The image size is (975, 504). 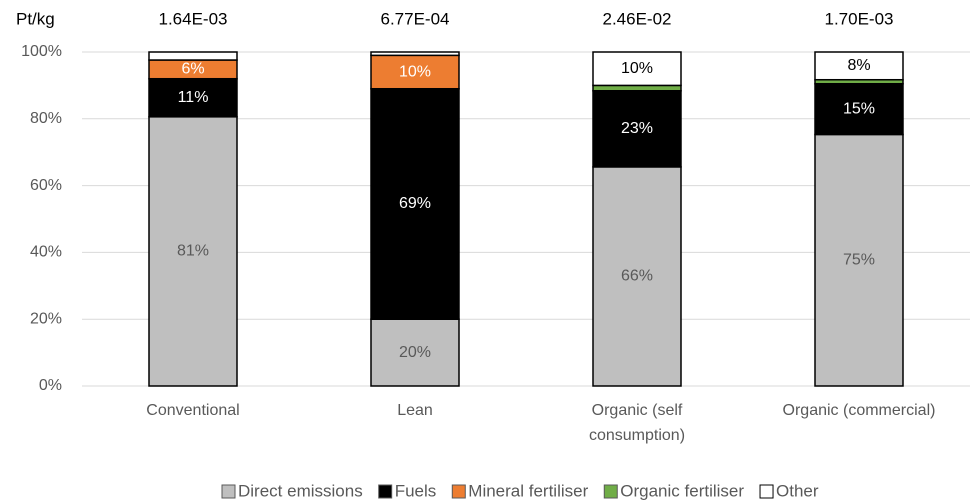 I want to click on data-label: 69%, so click(x=415, y=203).